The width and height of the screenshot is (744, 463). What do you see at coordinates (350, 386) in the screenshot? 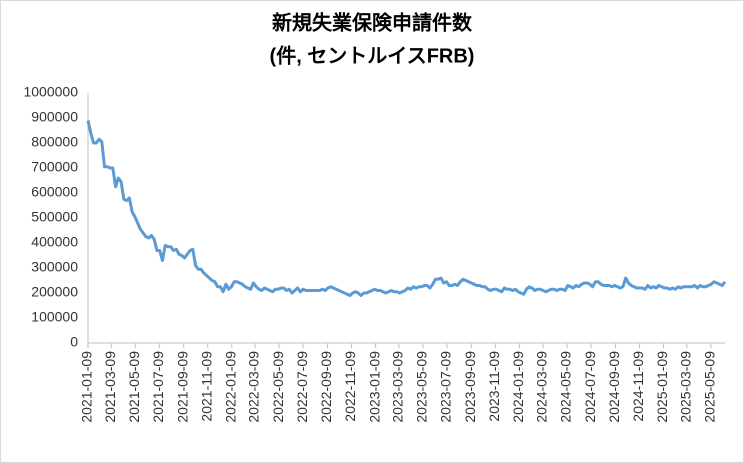
I see `x-tick-label: 2022-11-09` at bounding box center [350, 386].